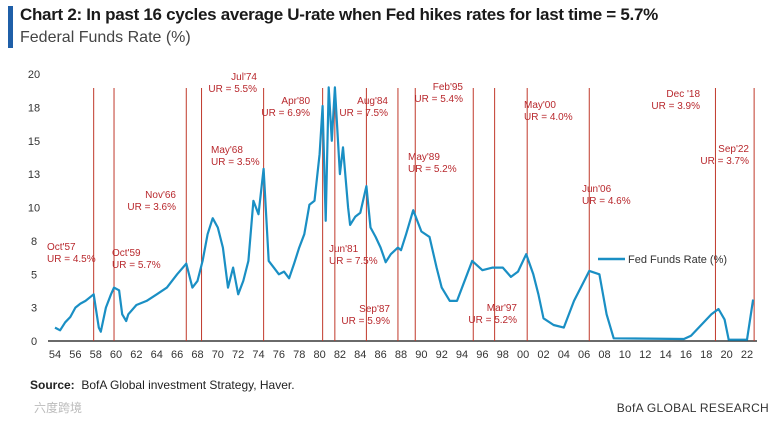 The width and height of the screenshot is (781, 422). What do you see at coordinates (360, 355) in the screenshot?
I see `x-tick-label: 84` at bounding box center [360, 355].